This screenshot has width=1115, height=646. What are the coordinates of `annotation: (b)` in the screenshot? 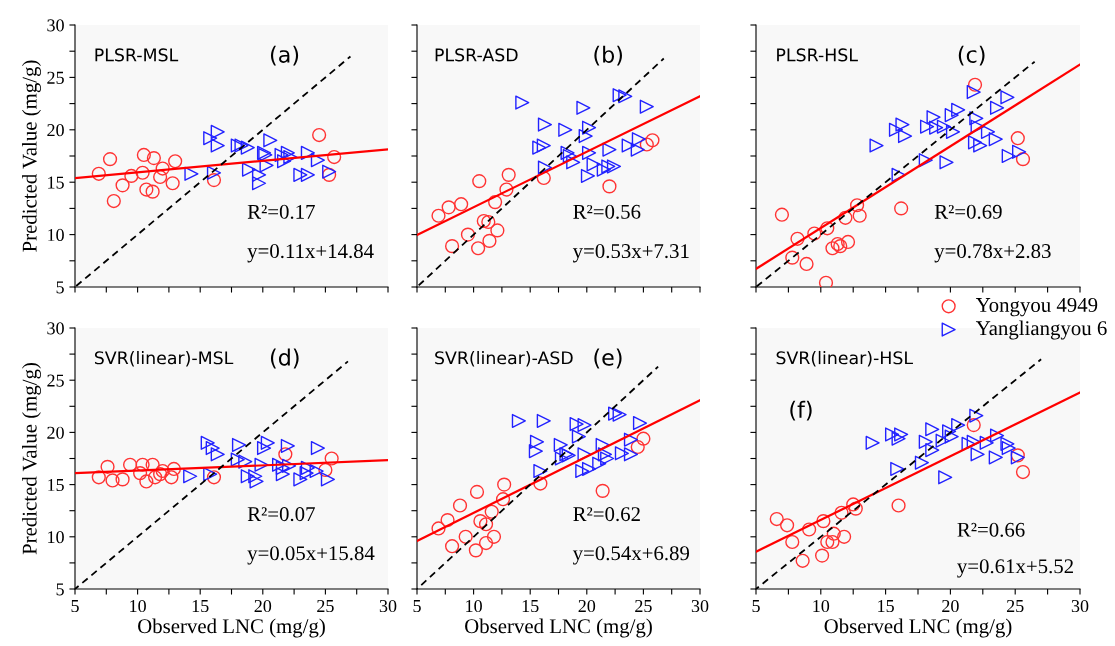 It's located at (608, 55).